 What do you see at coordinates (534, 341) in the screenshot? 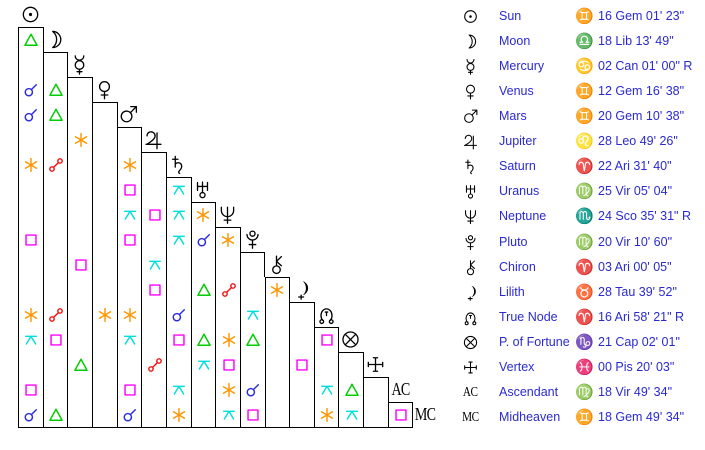
I see `planet-name: P. of Fortune` at bounding box center [534, 341].